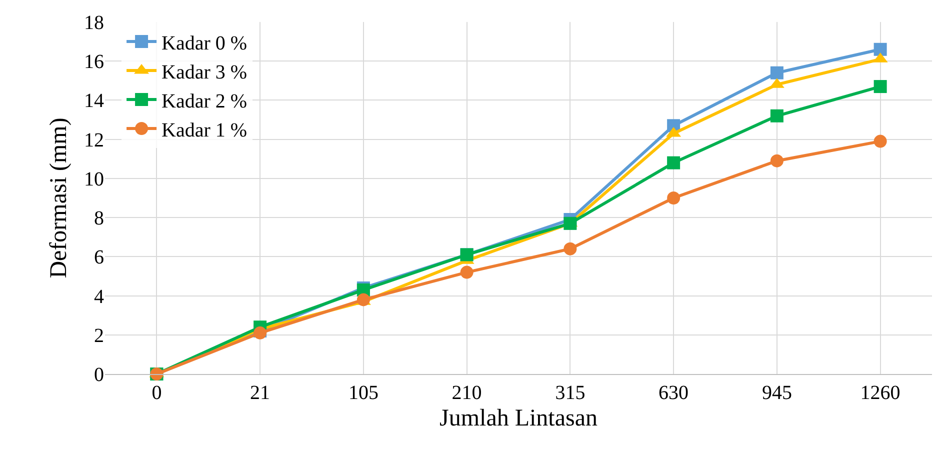  I want to click on y-tick-label: 12, so click(94, 140).